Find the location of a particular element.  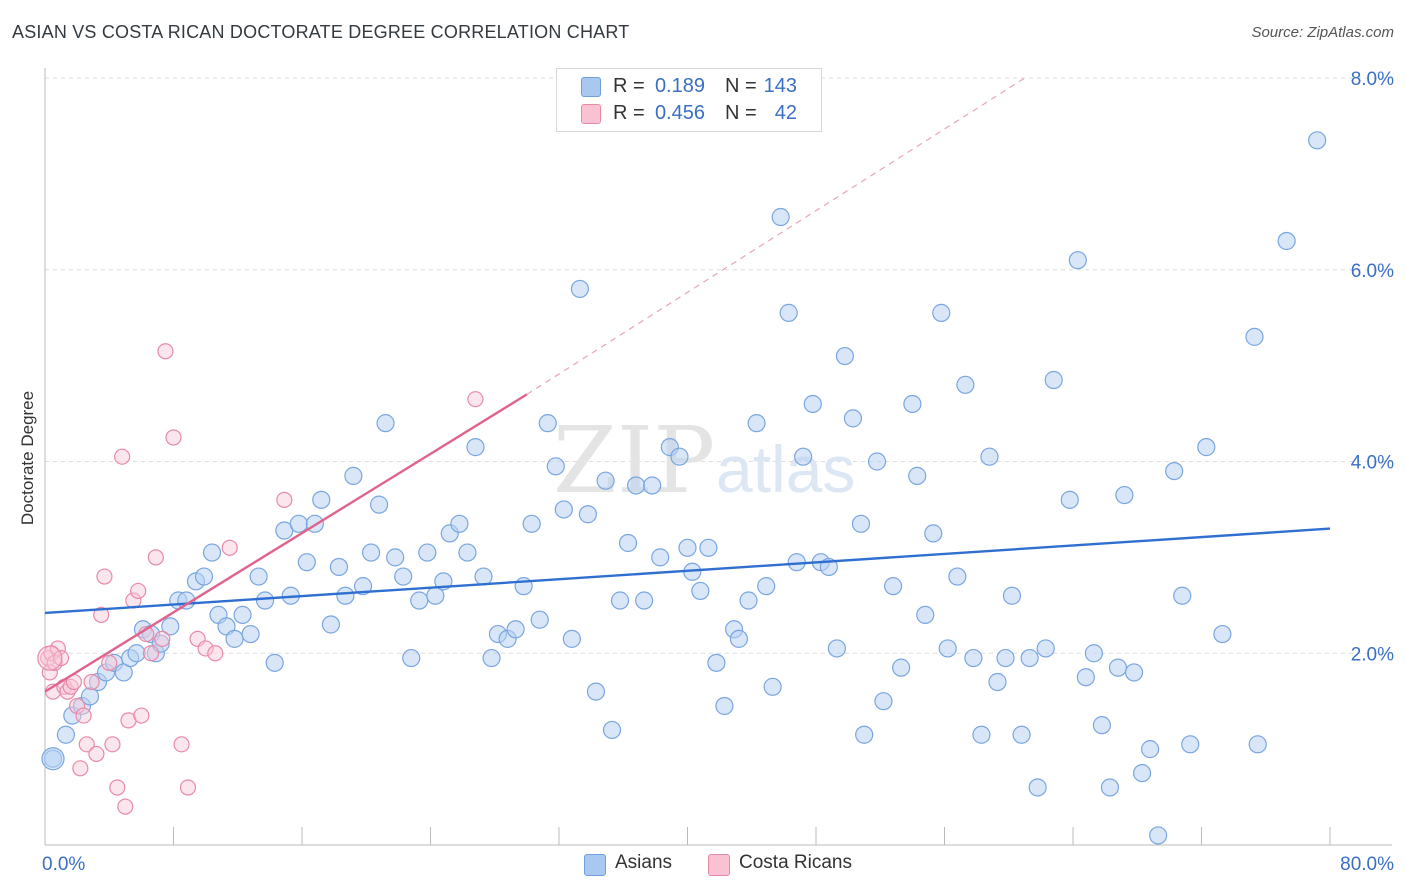

y-tick-label: 4.0% is located at coordinates (1372, 463).